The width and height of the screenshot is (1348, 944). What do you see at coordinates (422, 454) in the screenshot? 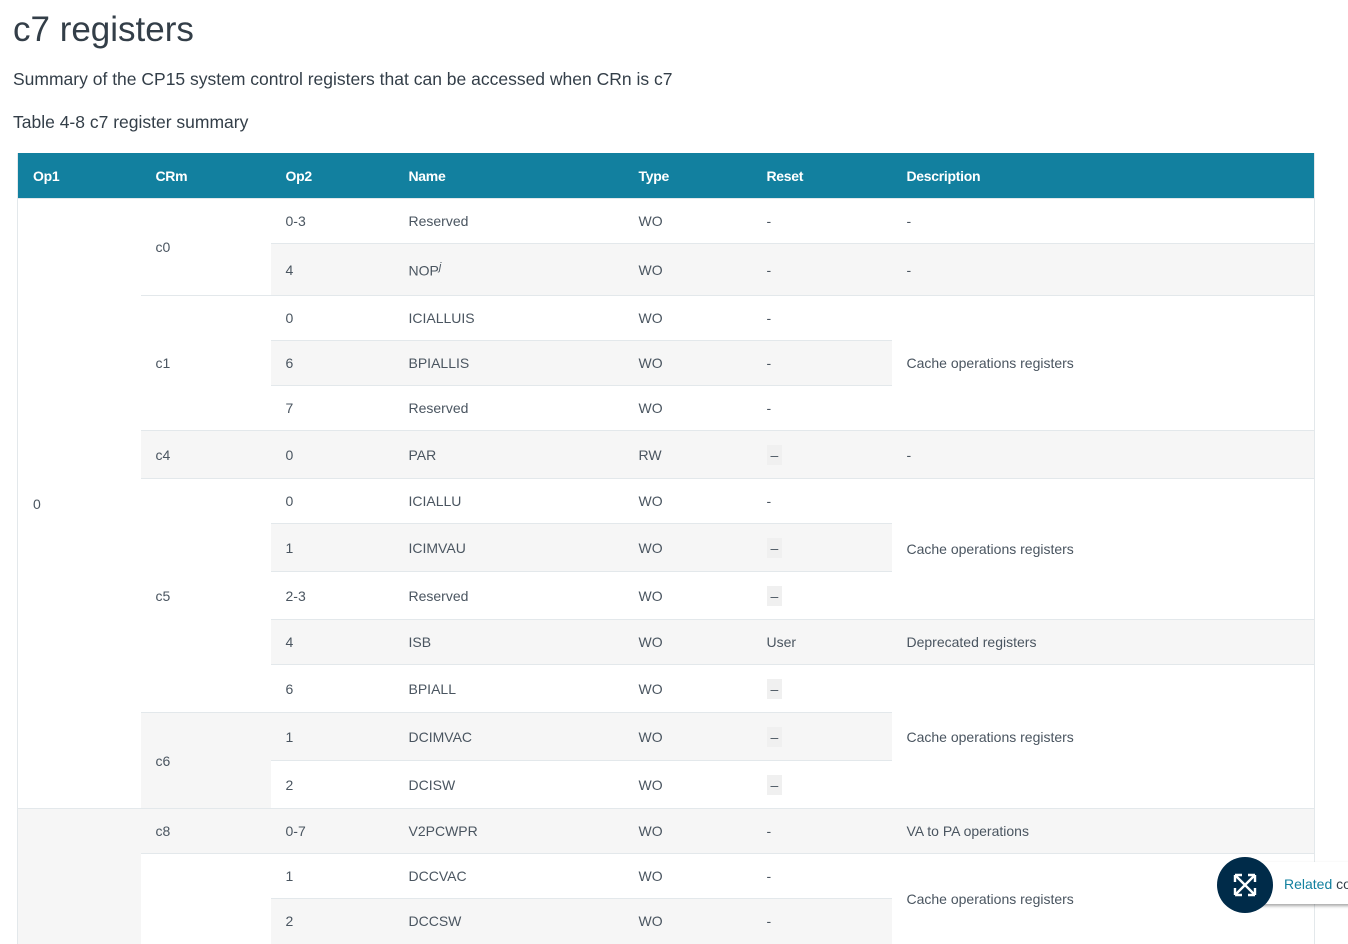
I see `register-name: PAR` at bounding box center [422, 454].